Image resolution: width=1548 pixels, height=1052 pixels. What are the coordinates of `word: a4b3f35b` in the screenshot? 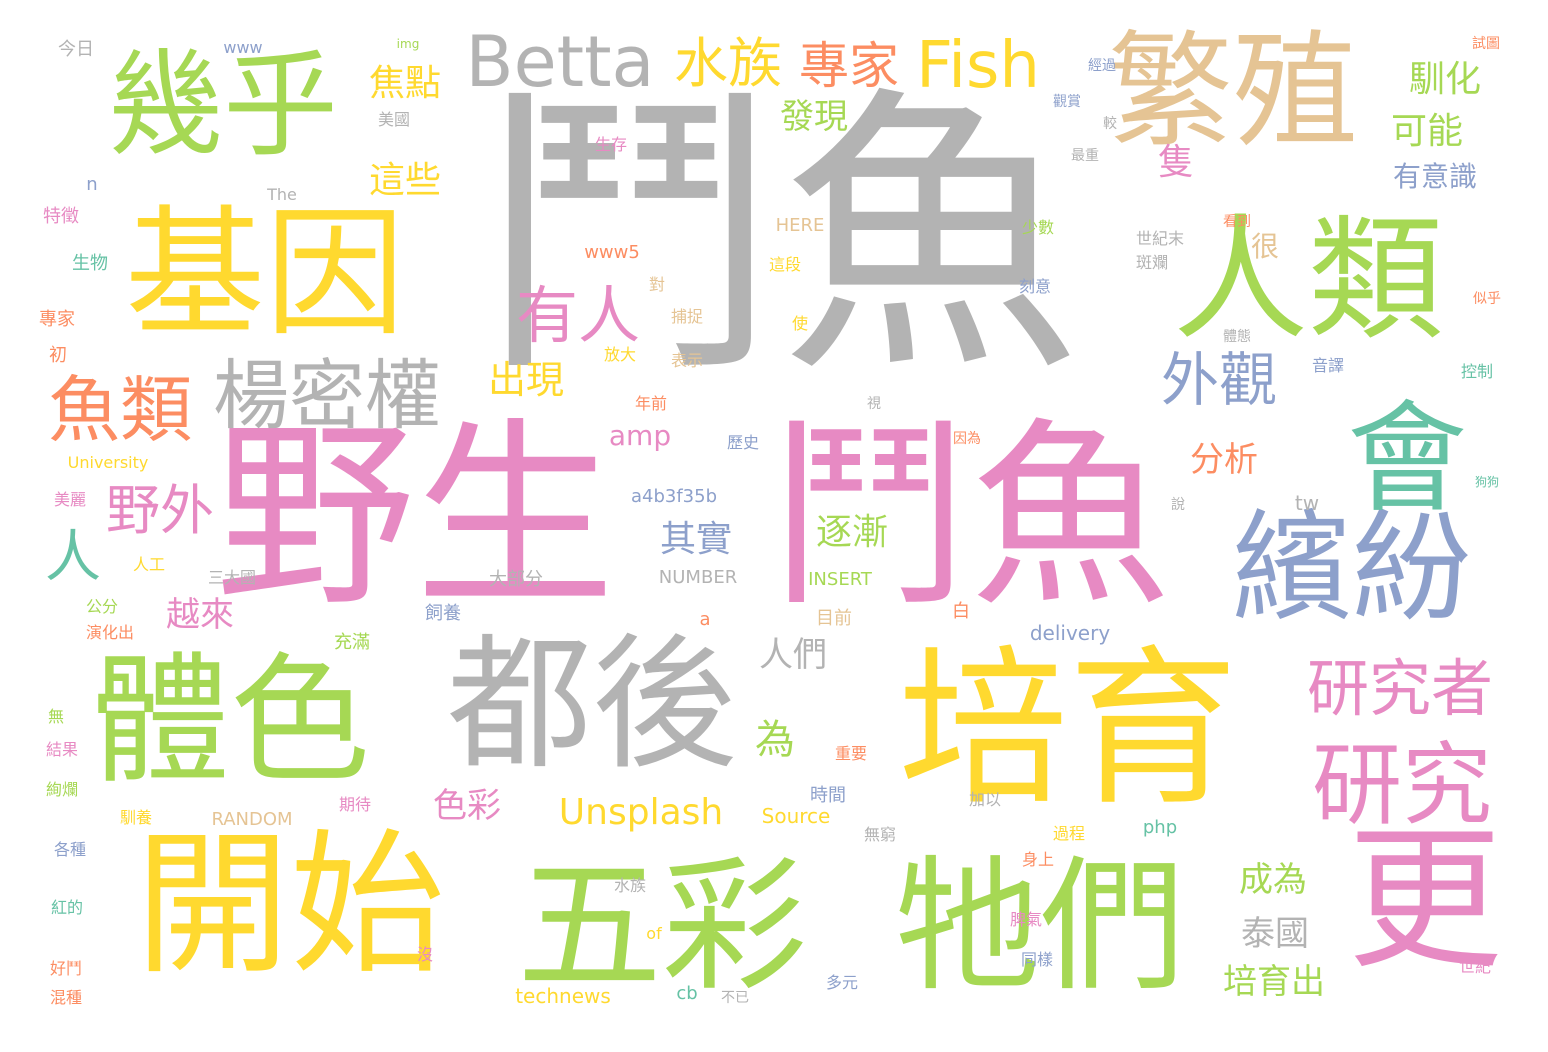 It's located at (674, 496).